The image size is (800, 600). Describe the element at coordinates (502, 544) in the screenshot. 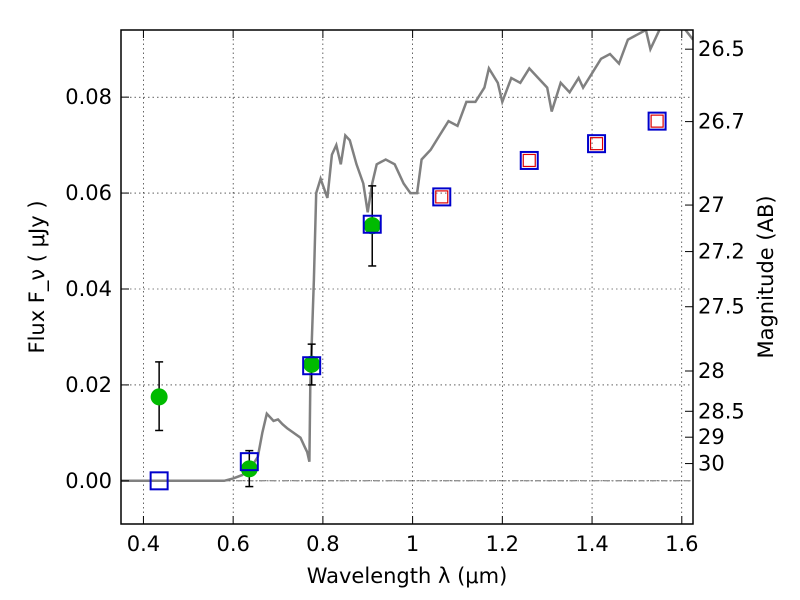

I see `x-tick-label: 1.2` at that location.